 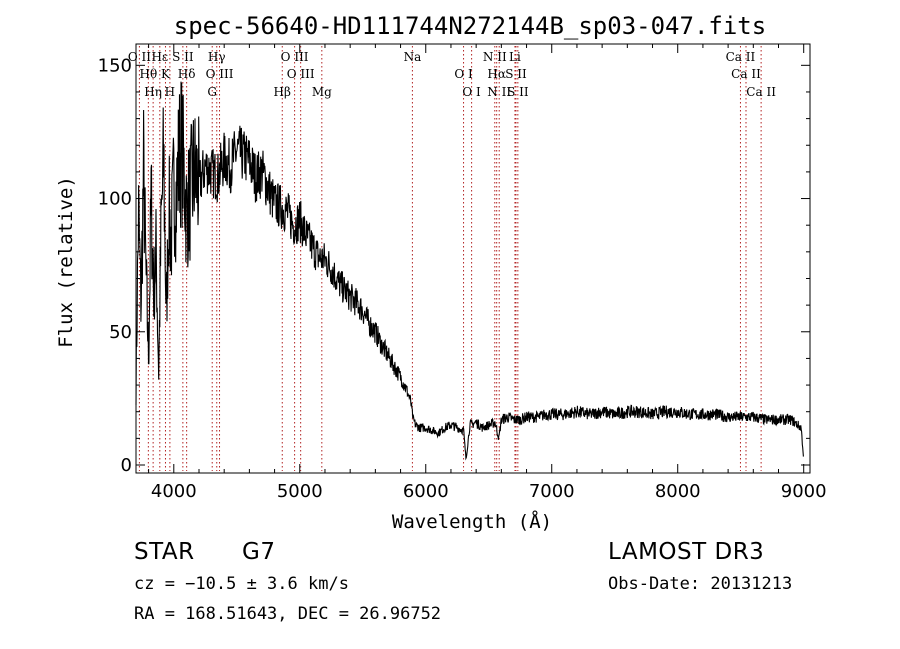 I want to click on spectral-line-label-1: Hθ, so click(x=148, y=74).